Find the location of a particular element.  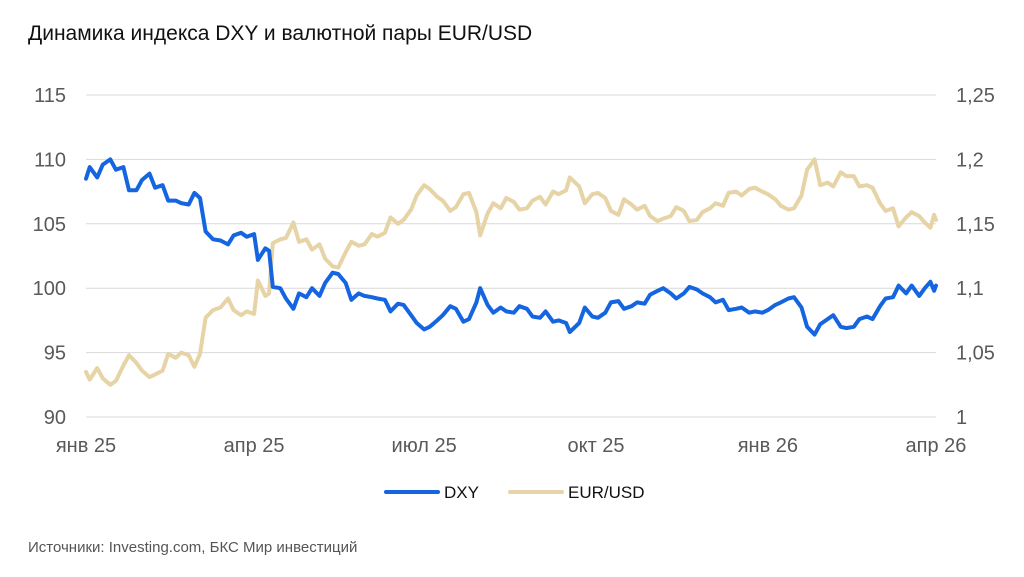

left-tick-label: 95 is located at coordinates (55, 354).